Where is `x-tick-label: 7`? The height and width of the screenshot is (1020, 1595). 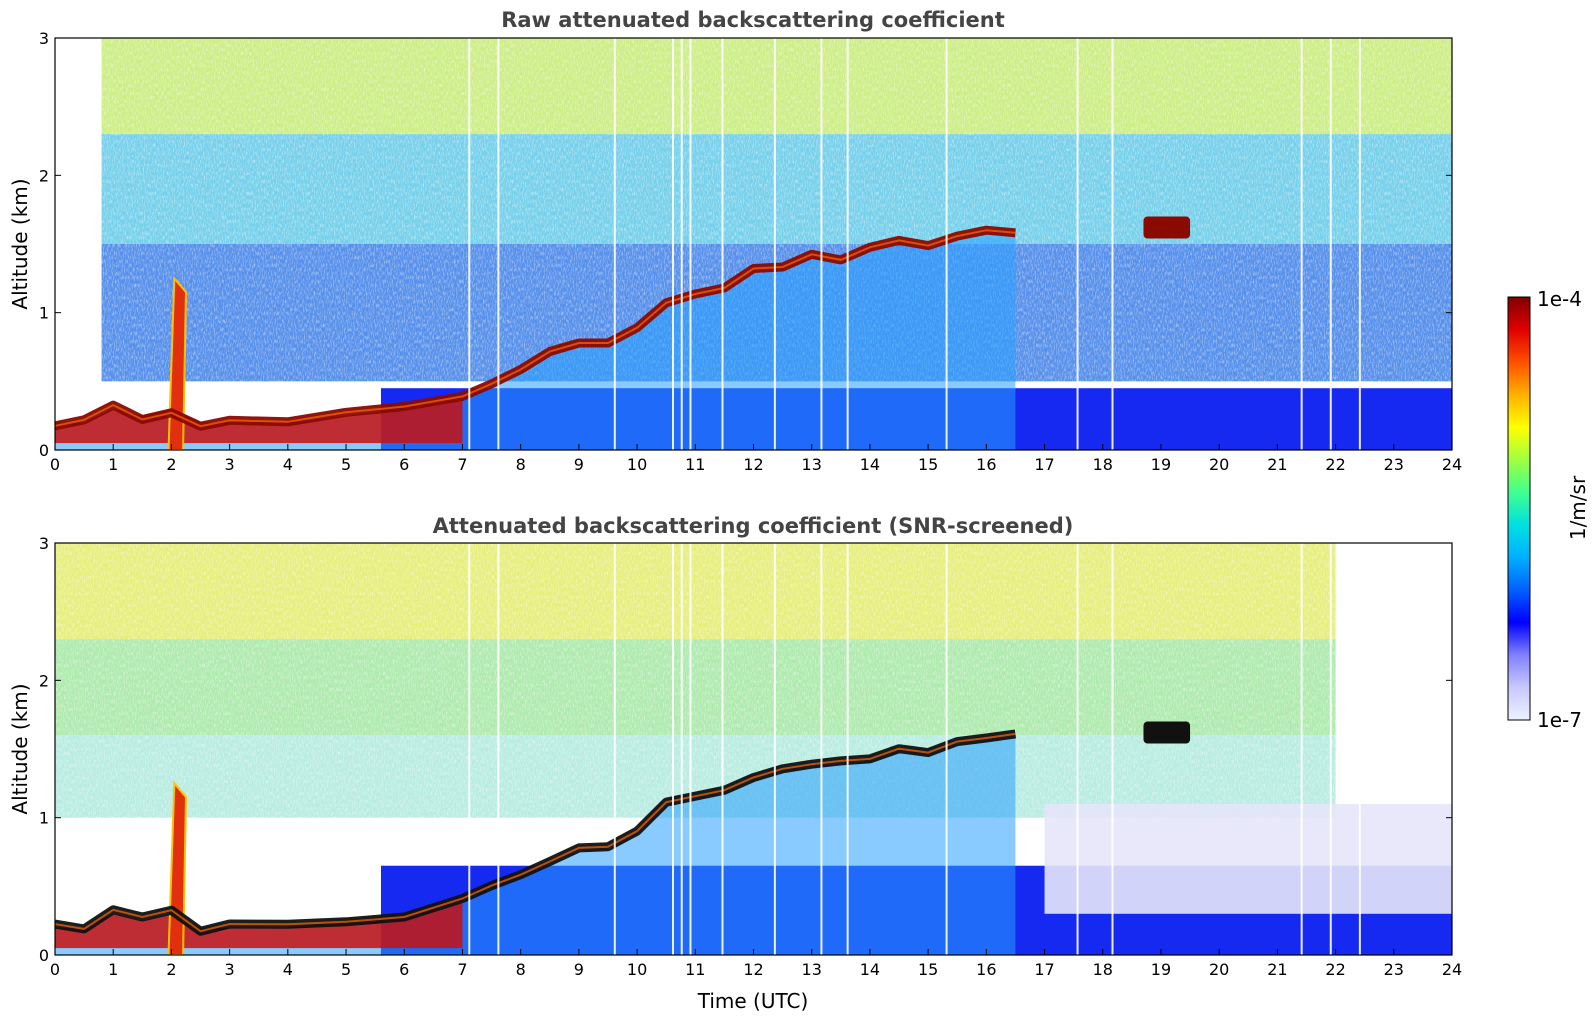 x-tick-label: 7 is located at coordinates (462, 464).